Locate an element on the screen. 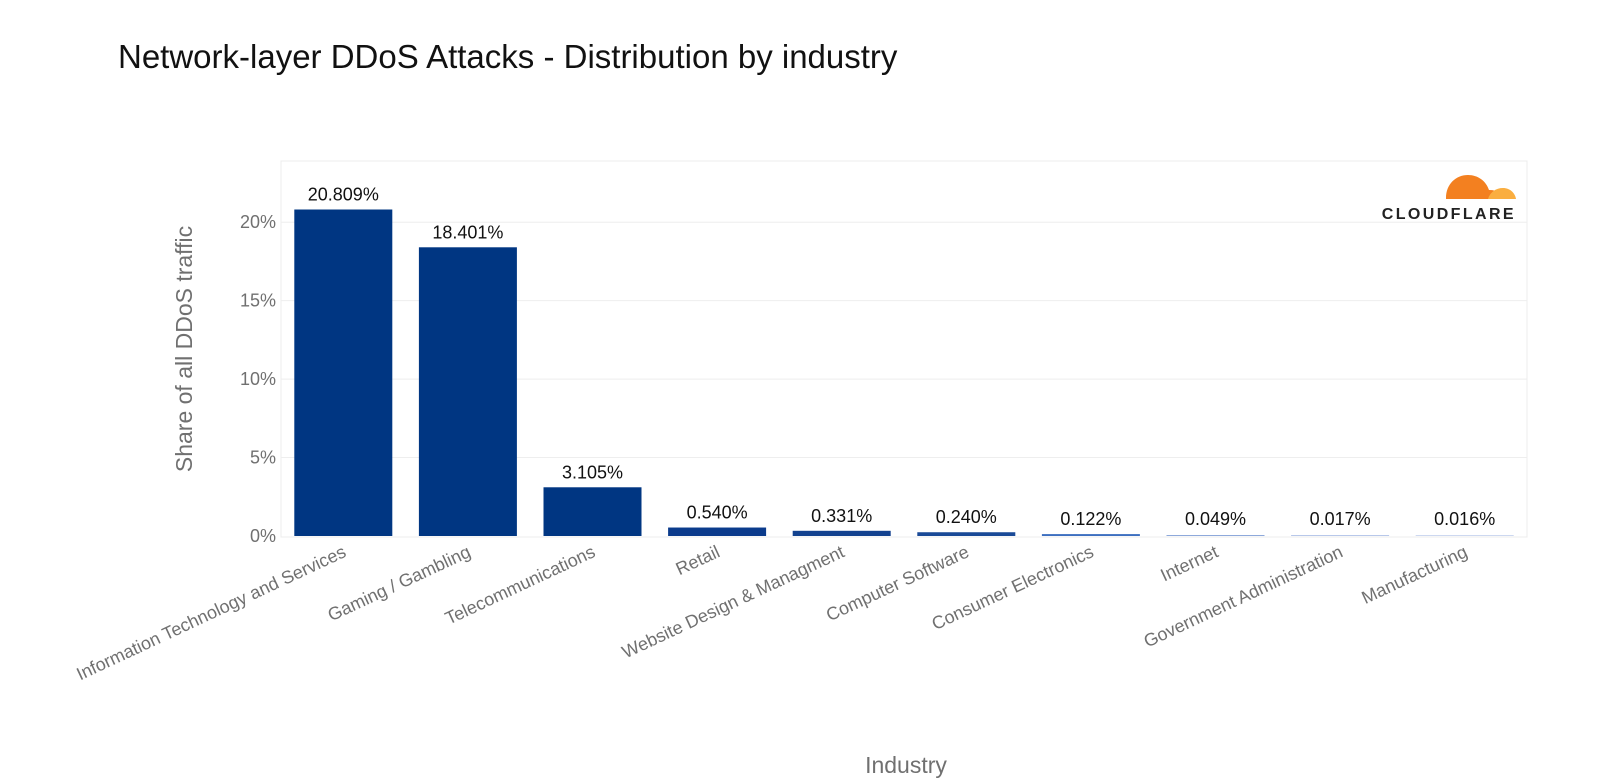  y-tick-label: 15% is located at coordinates (258, 301).